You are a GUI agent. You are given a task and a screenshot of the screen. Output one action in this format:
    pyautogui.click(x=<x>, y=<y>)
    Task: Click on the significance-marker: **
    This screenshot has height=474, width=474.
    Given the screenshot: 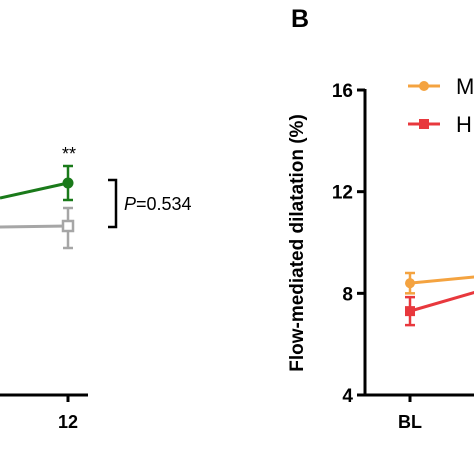 What is the action you would take?
    pyautogui.click(x=69, y=154)
    